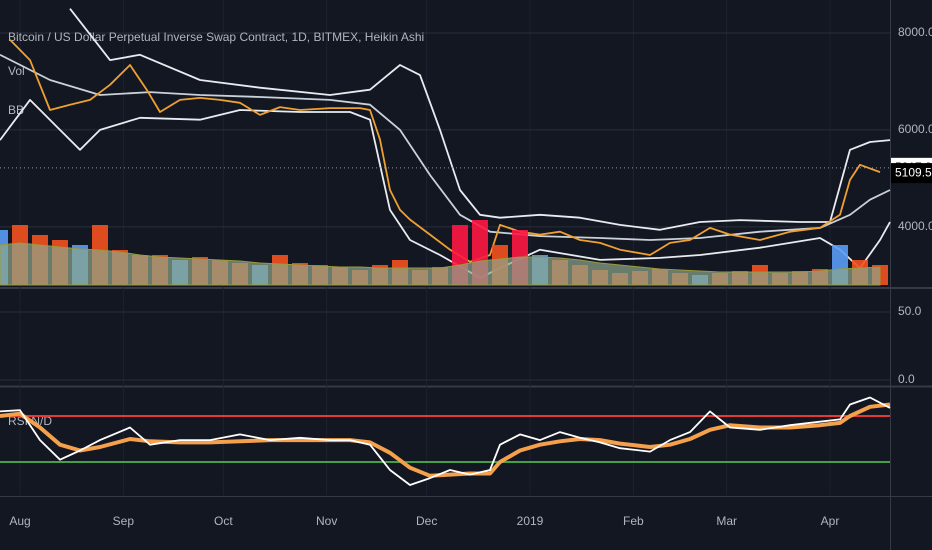 This screenshot has height=550, width=932. Describe the element at coordinates (223, 521) in the screenshot. I see `x-tick-label: Oct` at that location.